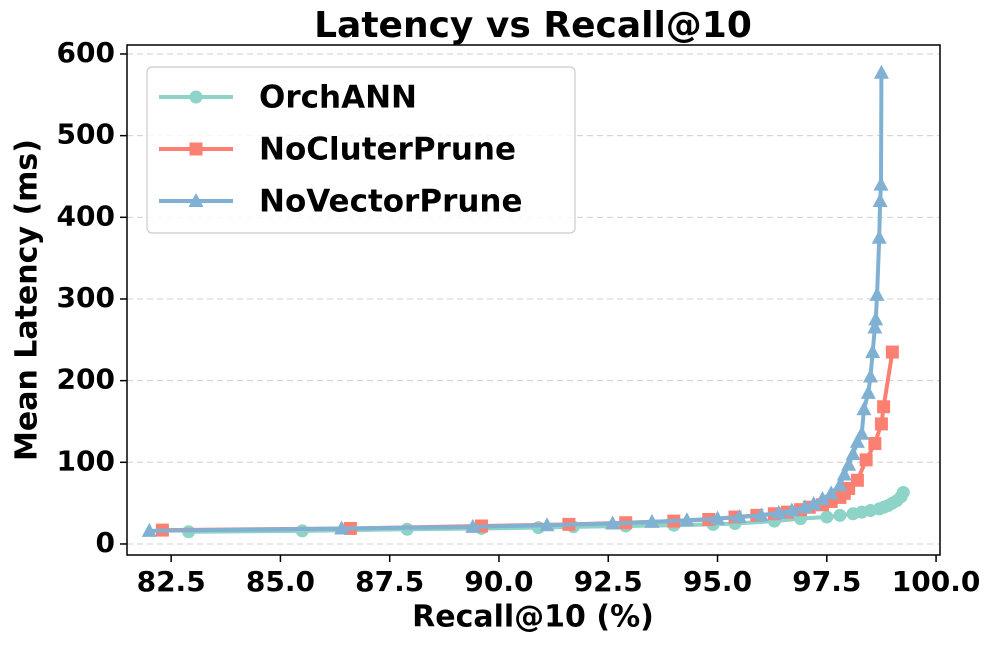  What do you see at coordinates (86, 52) in the screenshot?
I see `y-tick-label: 600` at bounding box center [86, 52].